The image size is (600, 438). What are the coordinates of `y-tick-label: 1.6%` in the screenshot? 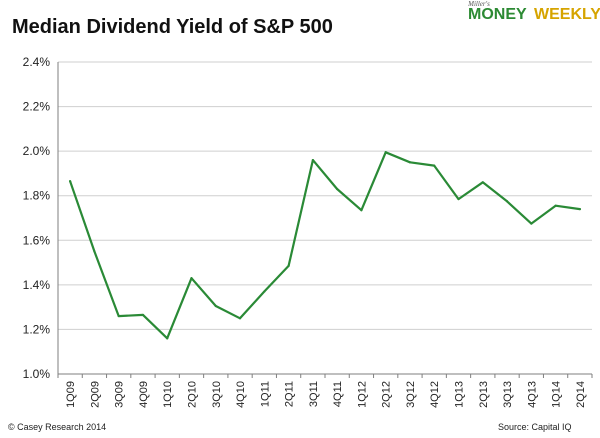 It's located at (37, 240).